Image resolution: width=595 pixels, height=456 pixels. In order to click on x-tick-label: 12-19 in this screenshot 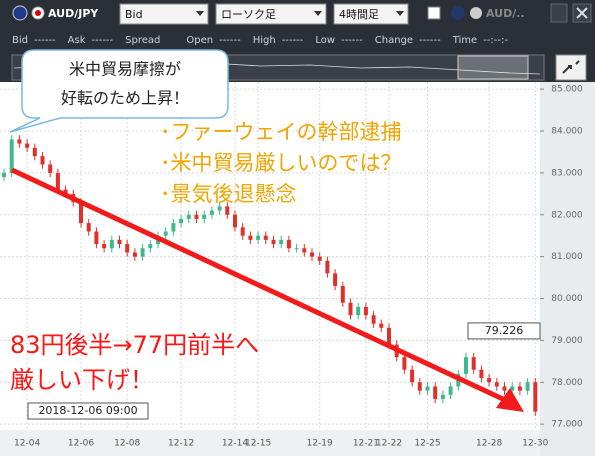, I will do `click(320, 444)`.